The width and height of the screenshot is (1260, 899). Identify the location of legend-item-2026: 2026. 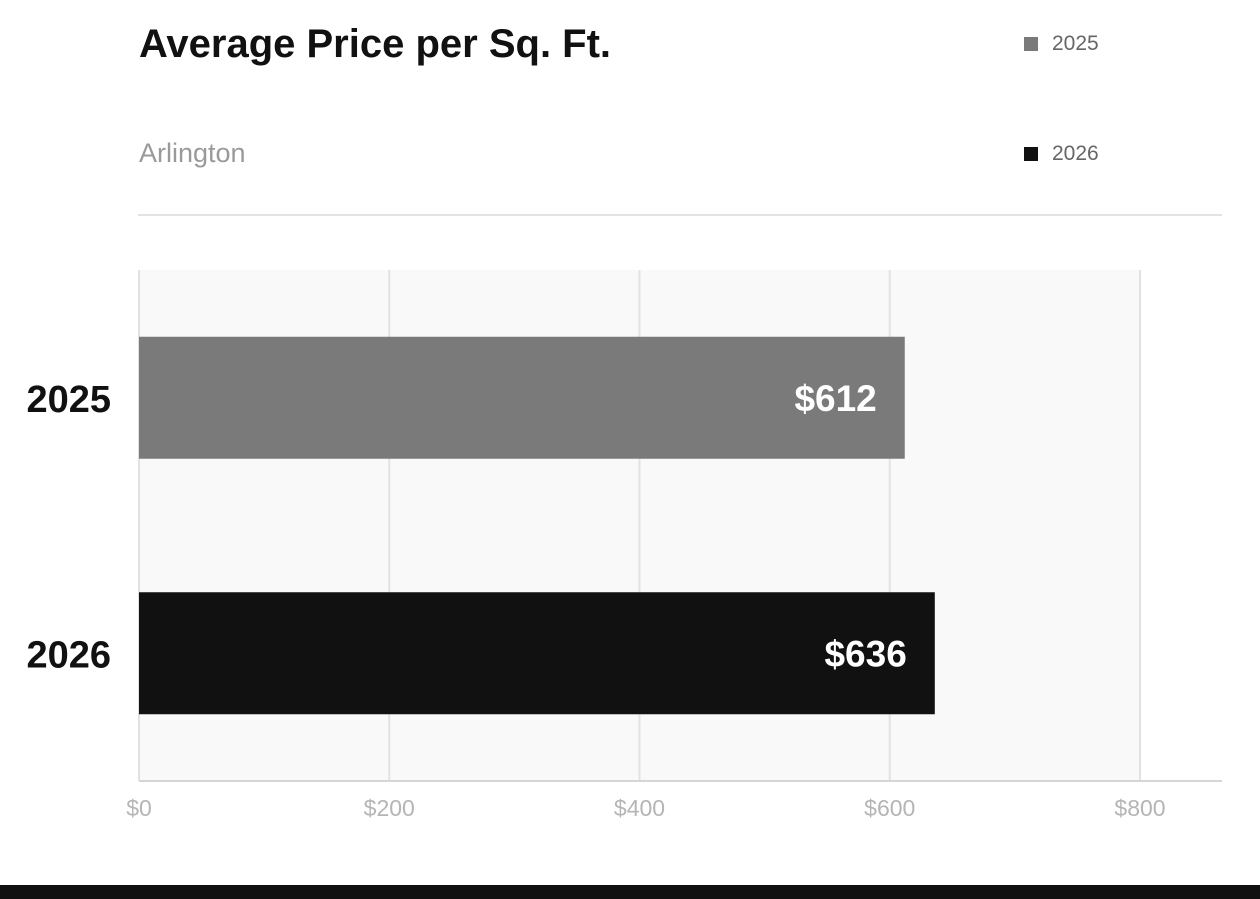
(1061, 154).